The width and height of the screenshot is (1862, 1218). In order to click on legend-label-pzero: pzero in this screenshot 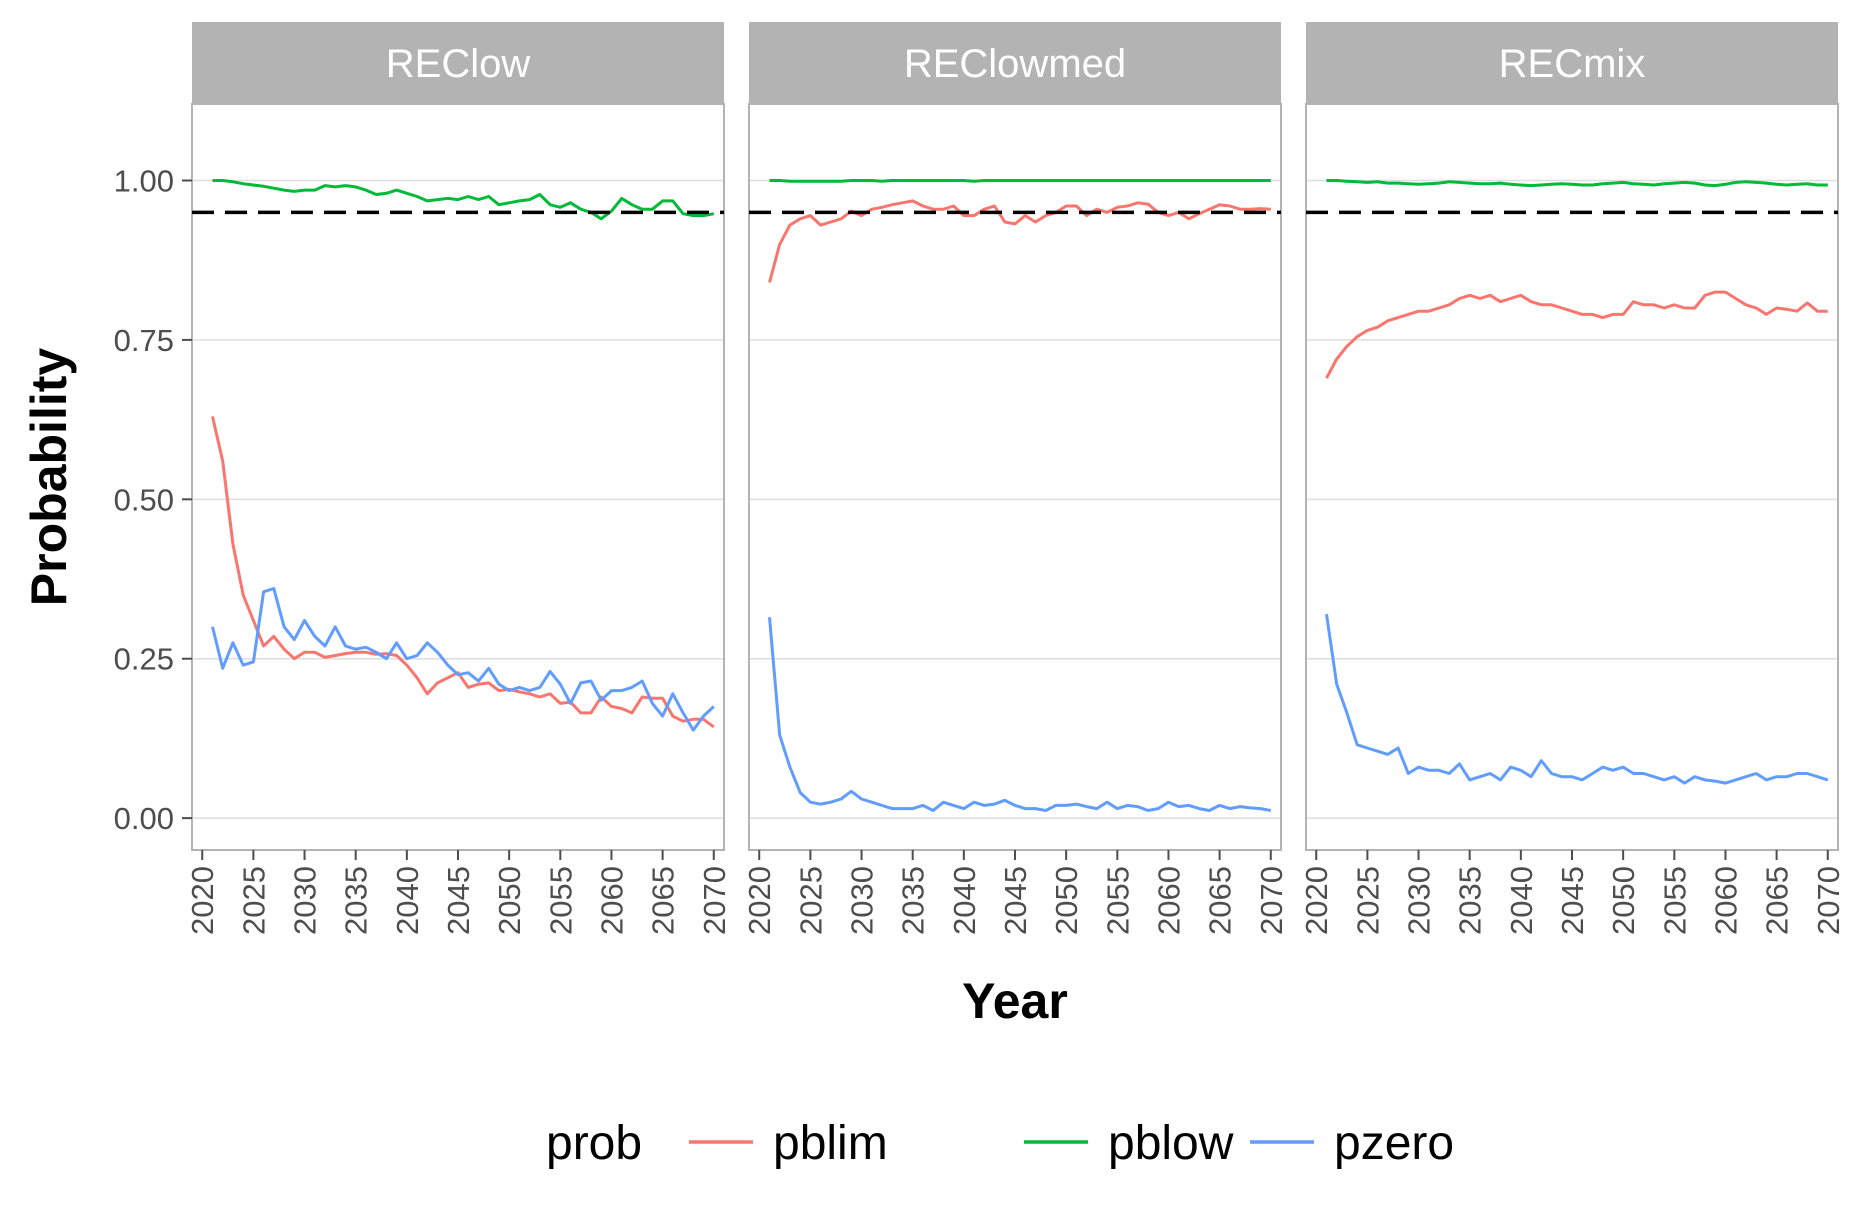, I will do `click(1394, 1143)`.